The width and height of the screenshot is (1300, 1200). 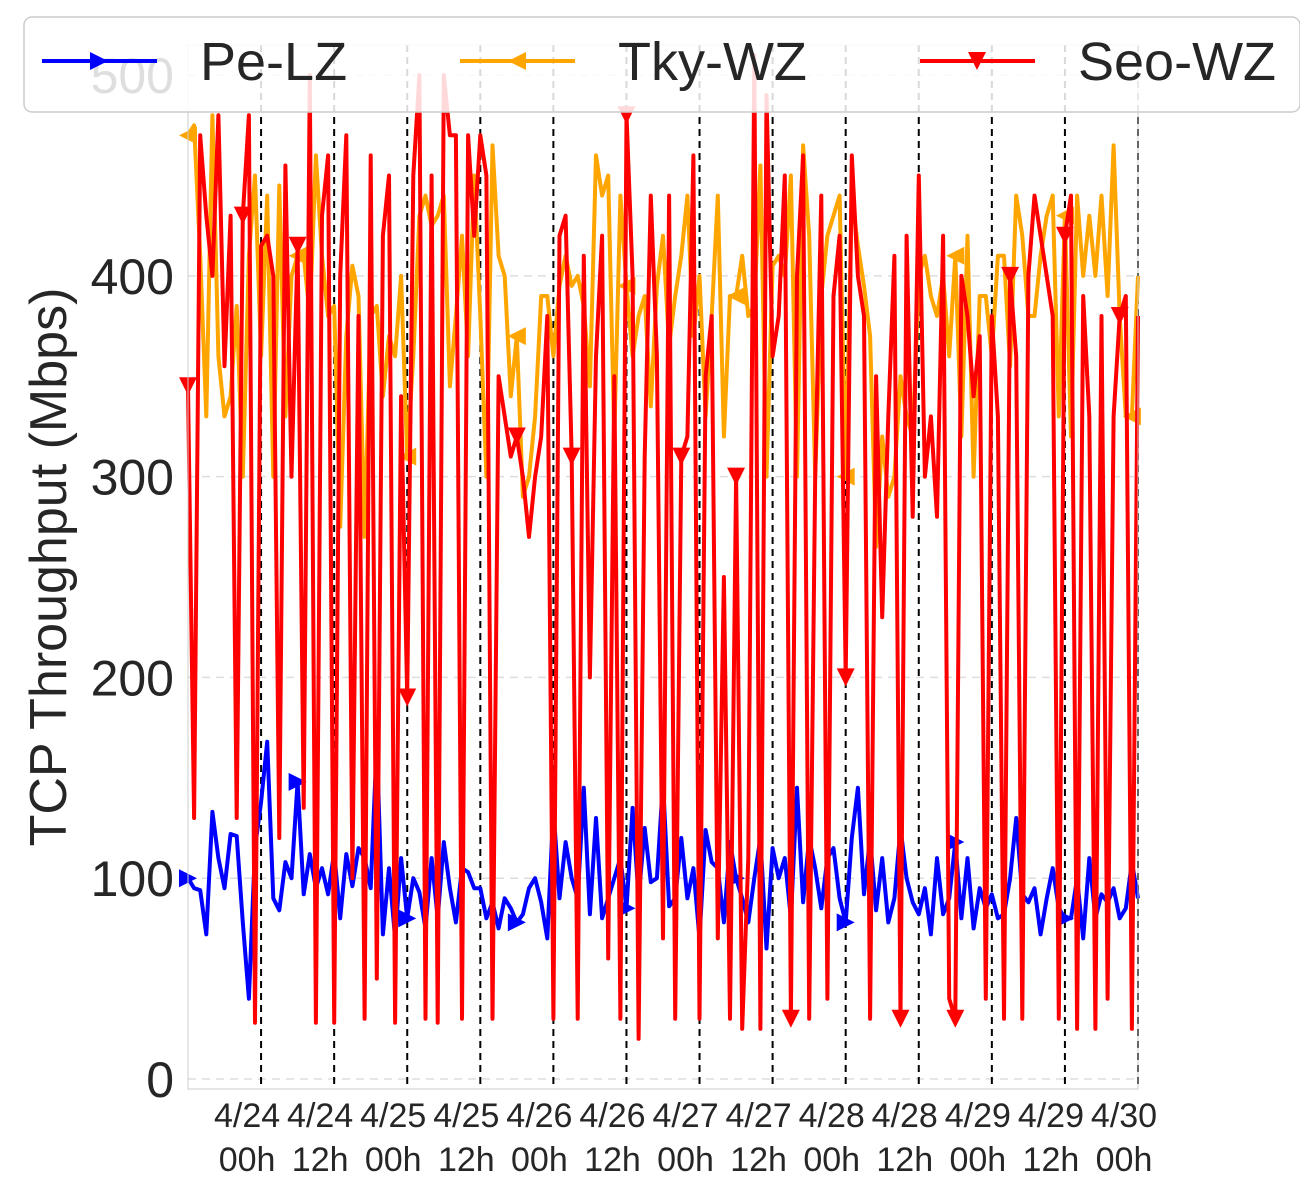 What do you see at coordinates (132, 879) in the screenshot?
I see `y-tick-label: 100` at bounding box center [132, 879].